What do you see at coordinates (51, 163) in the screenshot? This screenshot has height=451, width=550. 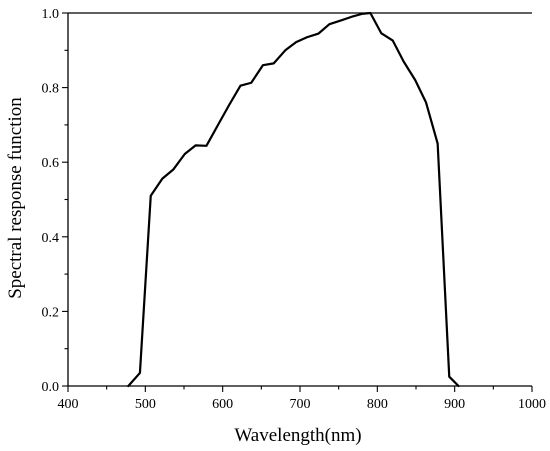 I see `y-tick-label: 0.6` at bounding box center [51, 163].